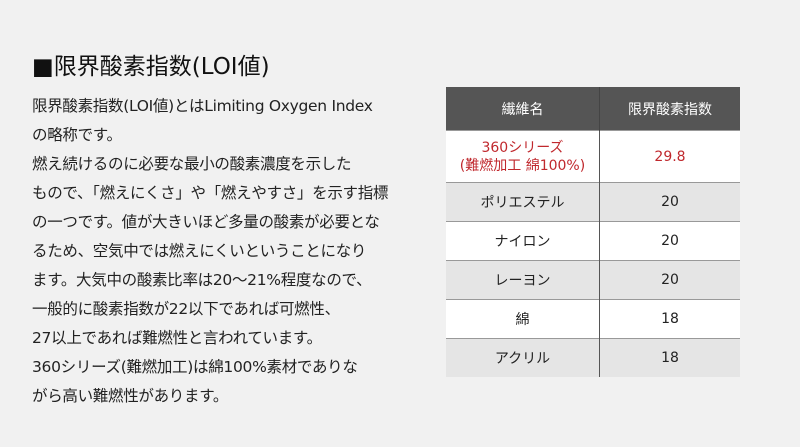  What do you see at coordinates (151, 67) in the screenshot?
I see `section-title: ■限界酸素指数(LOI値)` at bounding box center [151, 67].